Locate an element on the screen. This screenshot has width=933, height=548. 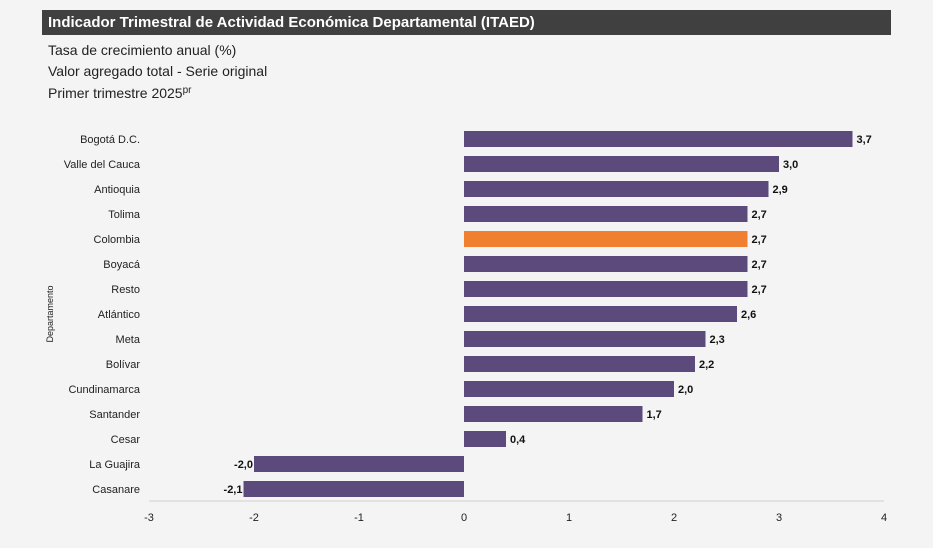
subtitle-period-superscript: pr is located at coordinates (187, 90).